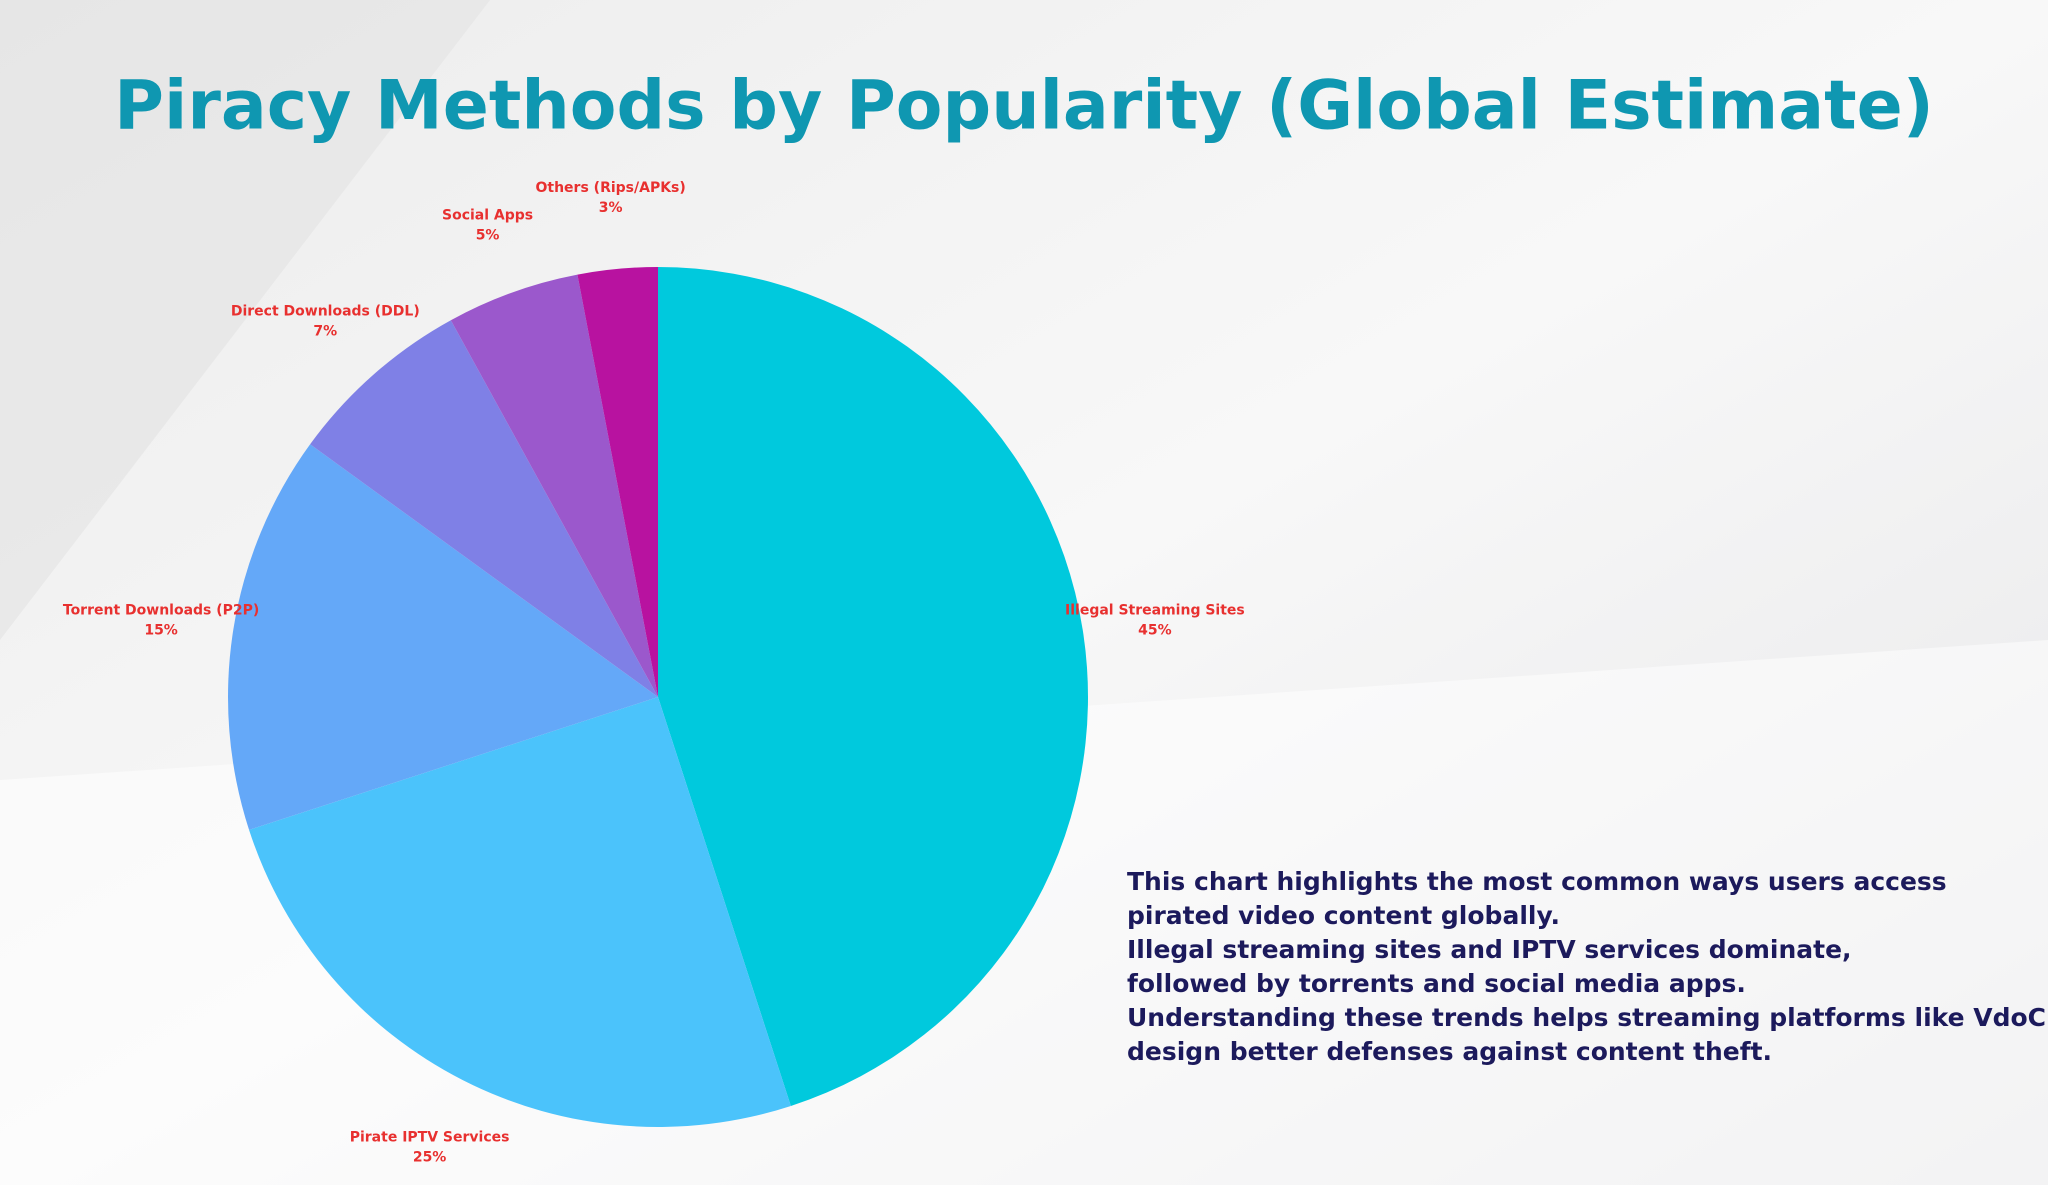 The image size is (2048, 1185). What do you see at coordinates (487, 216) in the screenshot?
I see `slice-label: Social Apps` at bounding box center [487, 216].